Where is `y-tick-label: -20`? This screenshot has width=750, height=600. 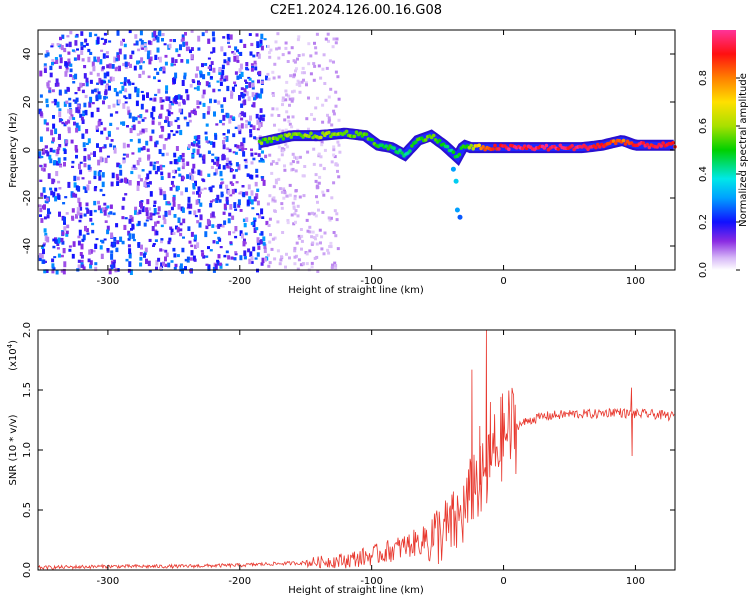 y-tick-label: -20 is located at coordinates (27, 198).